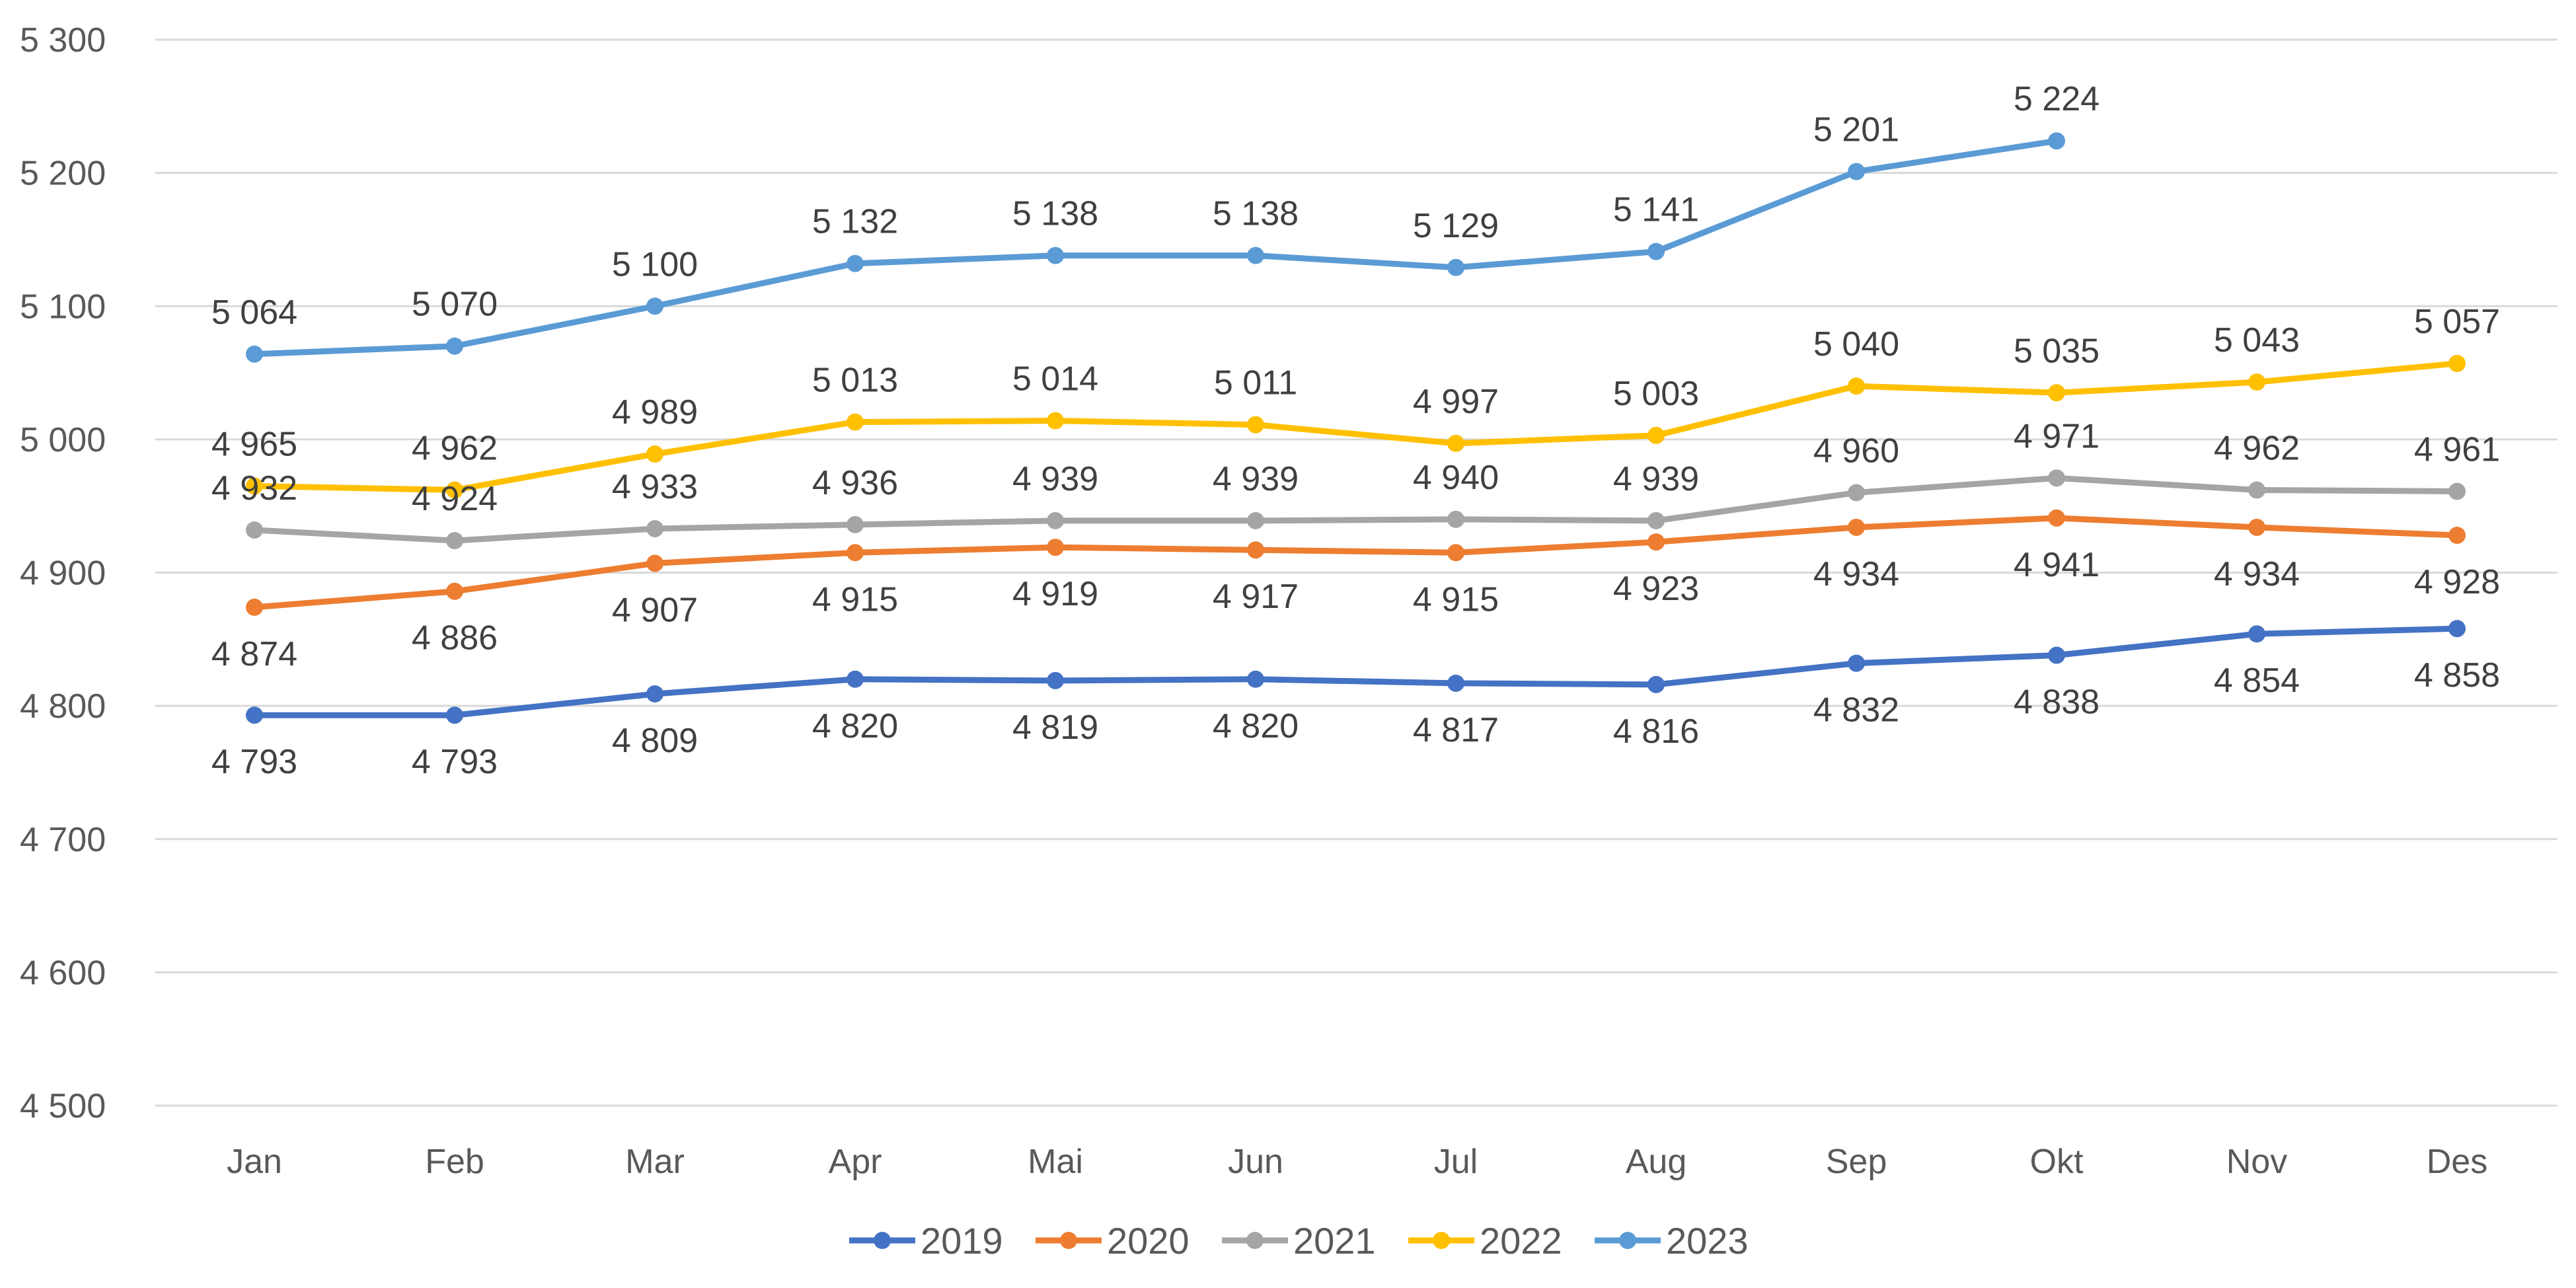 This screenshot has height=1288, width=2576. Describe the element at coordinates (1357, 1162) in the screenshot. I see `x-axis-tick-labels: Jan Feb Mar Apr Mai Jun Jul Aug Sep Okt Nov Des` at that location.